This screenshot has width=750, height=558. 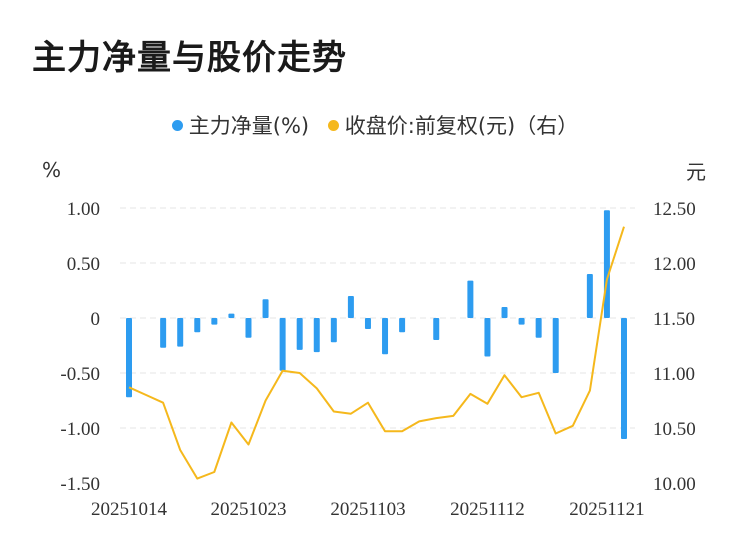 I want to click on legend: 主力净量(%) 收盘价:前复权(元)（右）, so click(x=375, y=125).